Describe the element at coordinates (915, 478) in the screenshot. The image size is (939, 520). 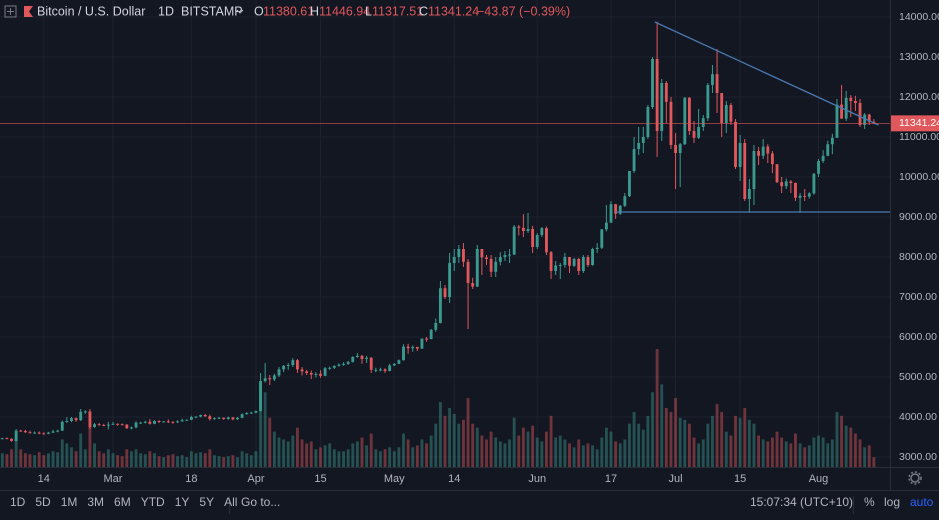
I see `settings-gear` at that location.